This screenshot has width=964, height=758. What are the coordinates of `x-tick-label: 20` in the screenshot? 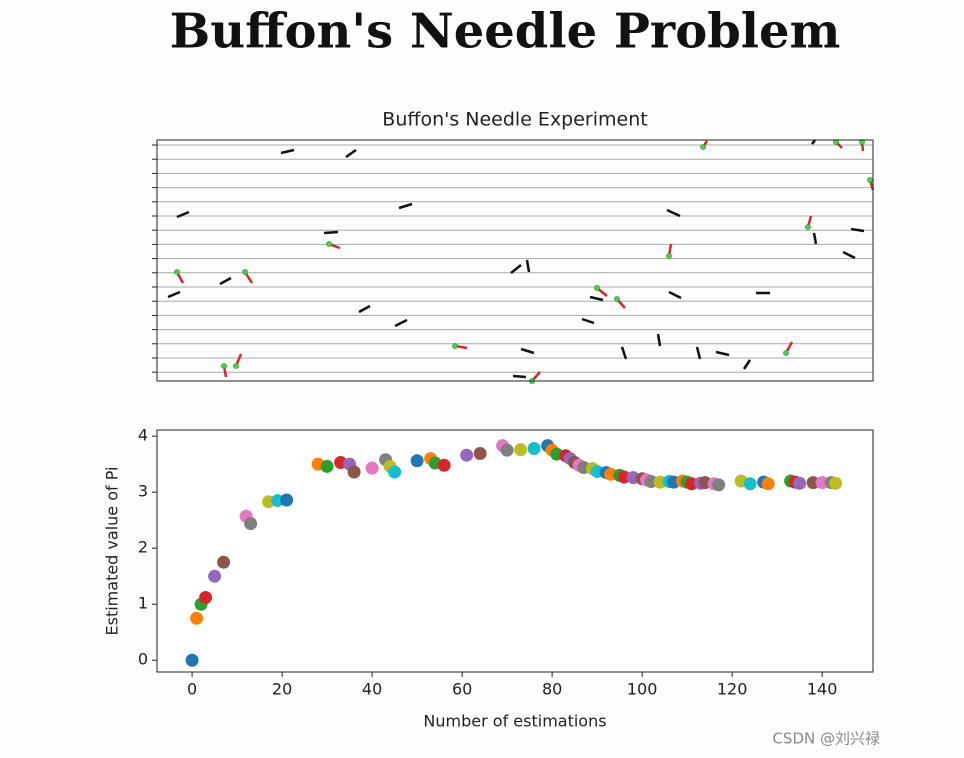 It's located at (282, 689).